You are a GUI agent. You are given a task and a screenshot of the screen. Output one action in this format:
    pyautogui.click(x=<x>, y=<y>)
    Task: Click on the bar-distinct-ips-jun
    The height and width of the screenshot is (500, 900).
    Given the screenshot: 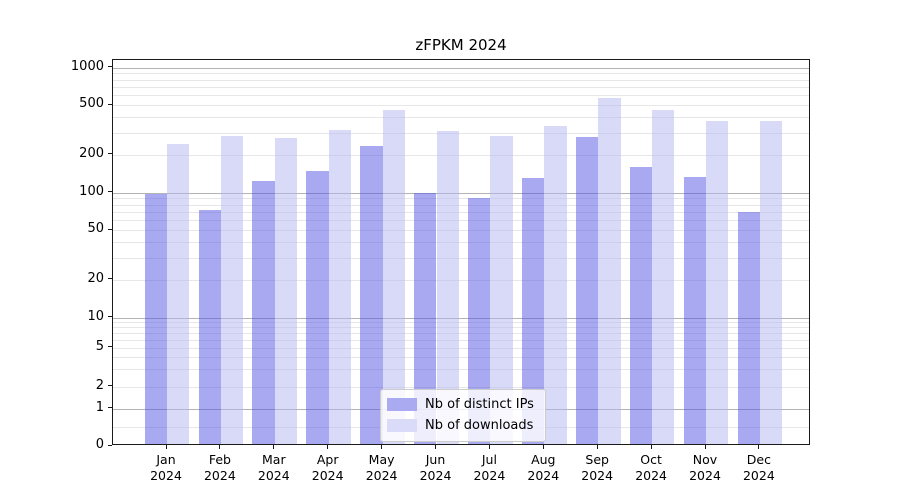 What is the action you would take?
    pyautogui.click(x=425, y=318)
    